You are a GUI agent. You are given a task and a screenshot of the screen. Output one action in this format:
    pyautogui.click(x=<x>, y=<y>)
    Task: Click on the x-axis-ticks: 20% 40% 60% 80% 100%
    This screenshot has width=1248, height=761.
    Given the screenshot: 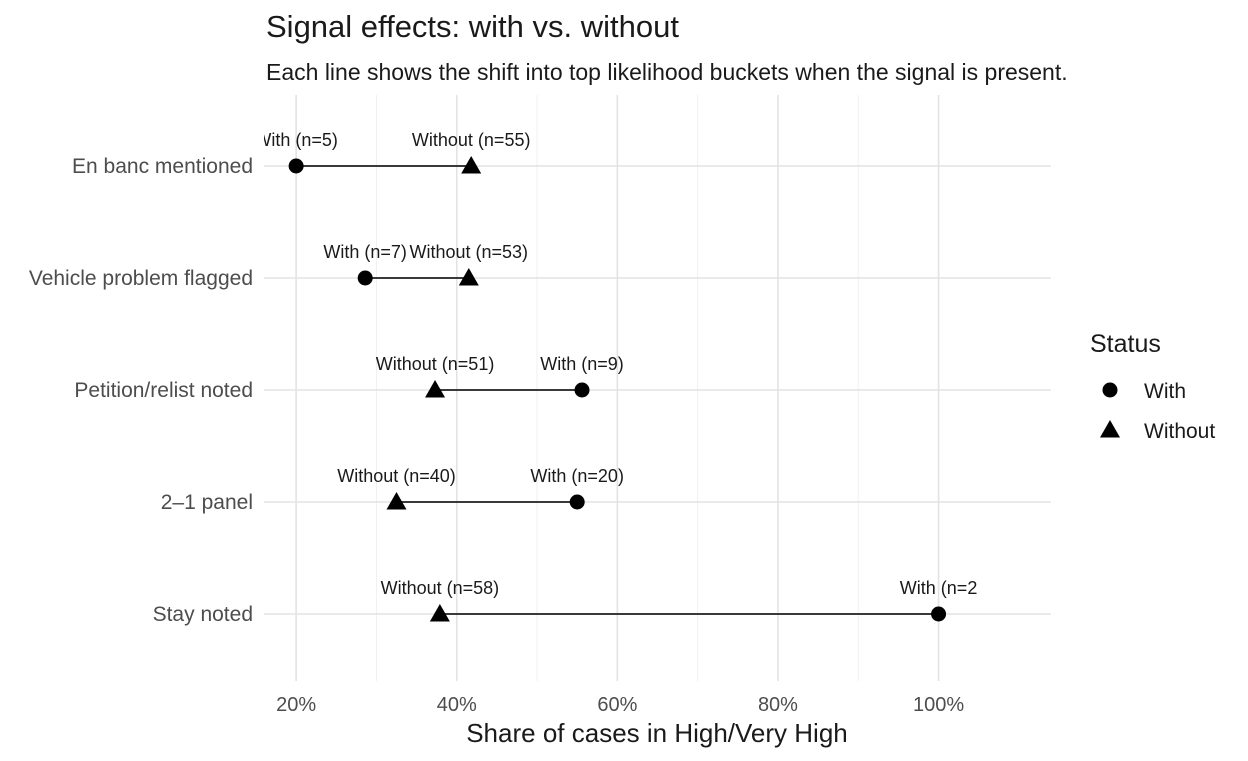 What is the action you would take?
    pyautogui.click(x=620, y=705)
    